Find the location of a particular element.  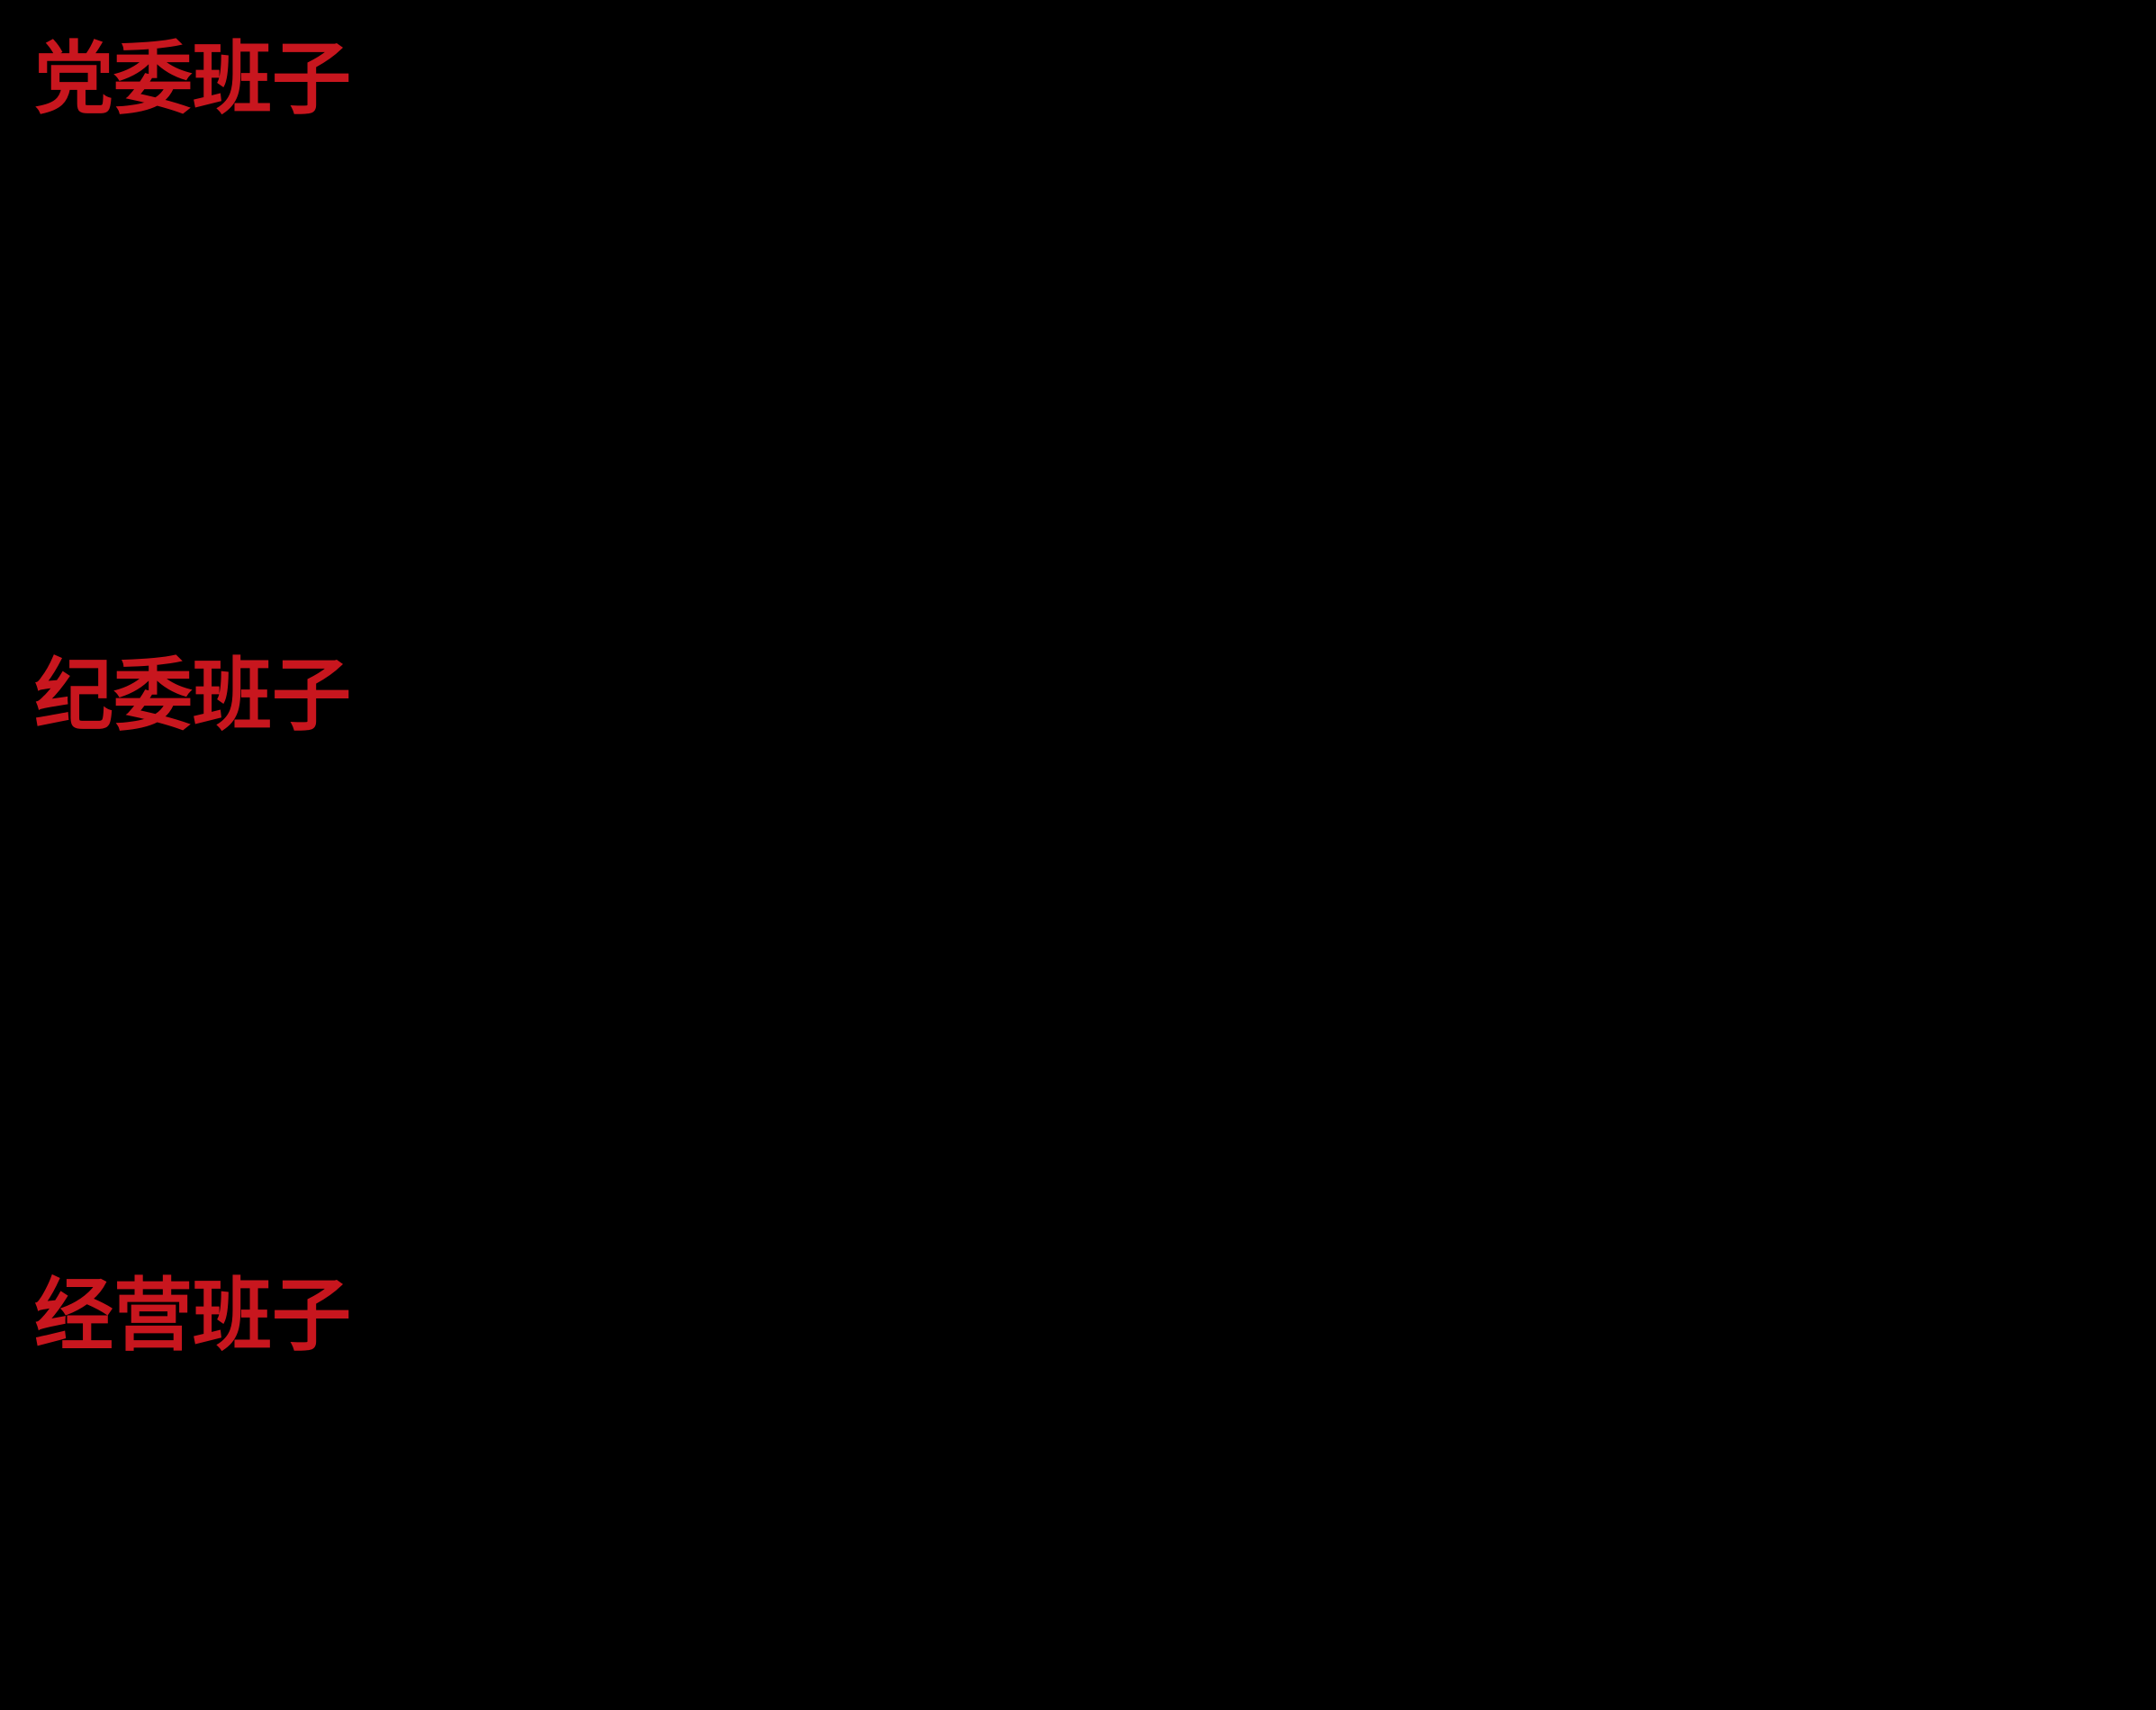

section-heading-management-team: 经营班子 is located at coordinates (193, 1315).